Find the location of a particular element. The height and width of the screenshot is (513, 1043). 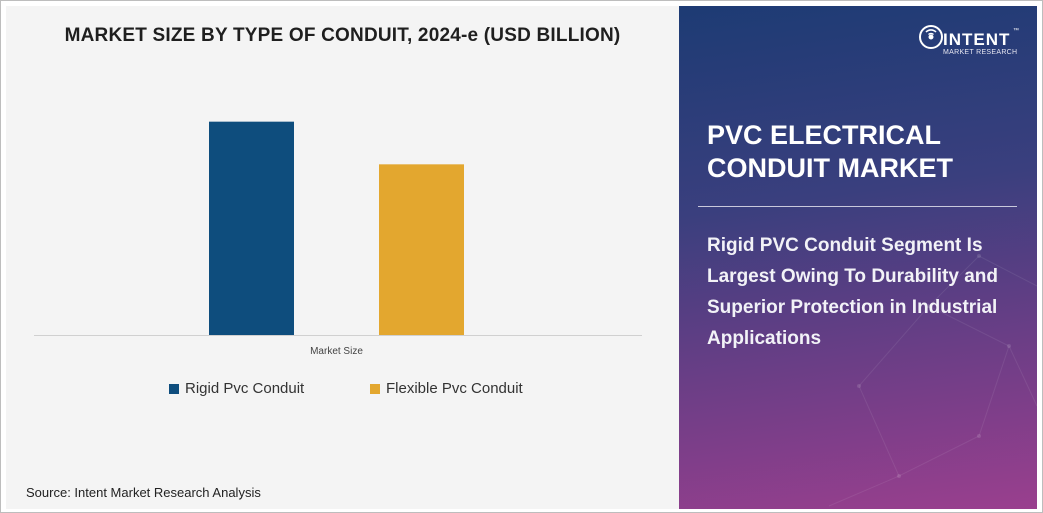

bar-flexible is located at coordinates (421, 249).